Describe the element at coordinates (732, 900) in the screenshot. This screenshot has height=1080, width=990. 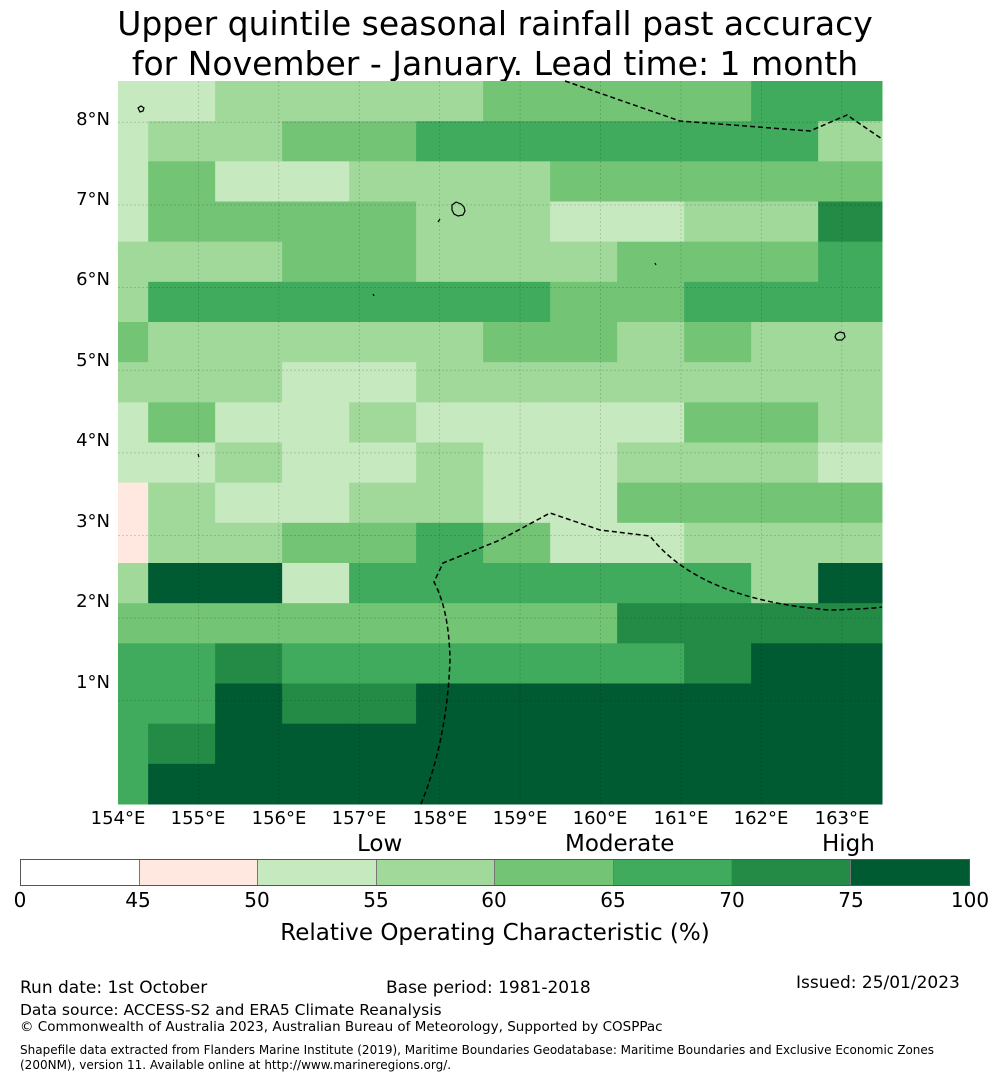
I see `colorbar-tick: 70` at that location.